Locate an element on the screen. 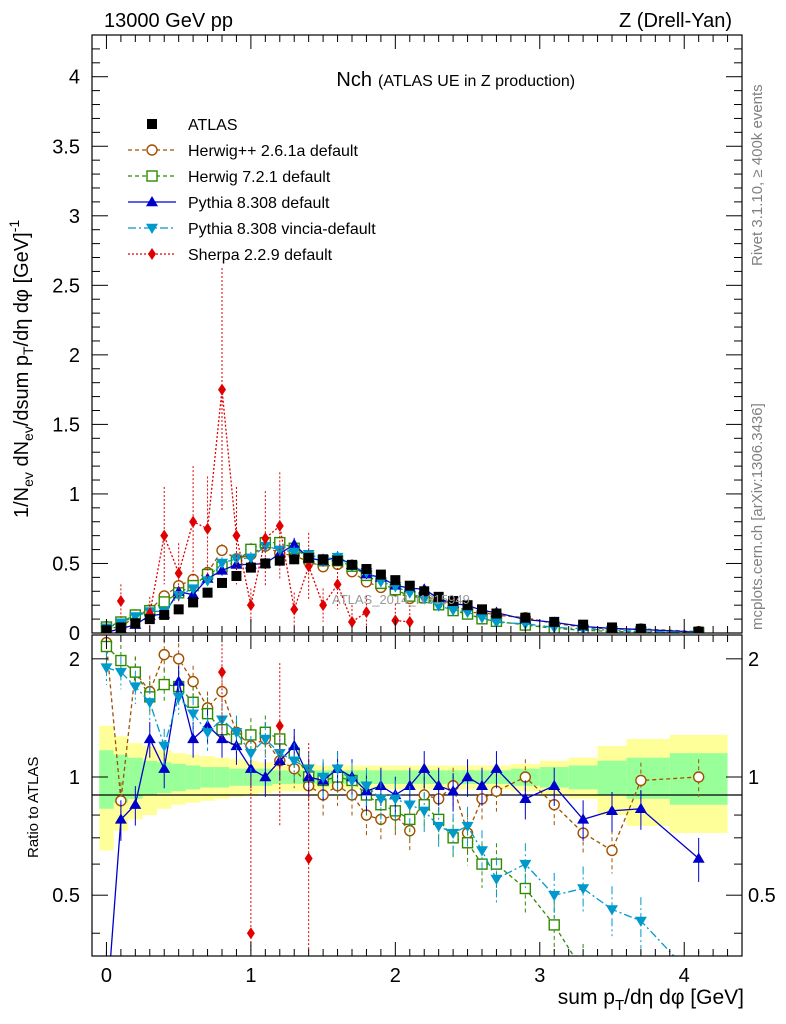 The width and height of the screenshot is (786, 1024). x-axis-label: sum pT/dη dφ [GeV] is located at coordinates (651, 1000).